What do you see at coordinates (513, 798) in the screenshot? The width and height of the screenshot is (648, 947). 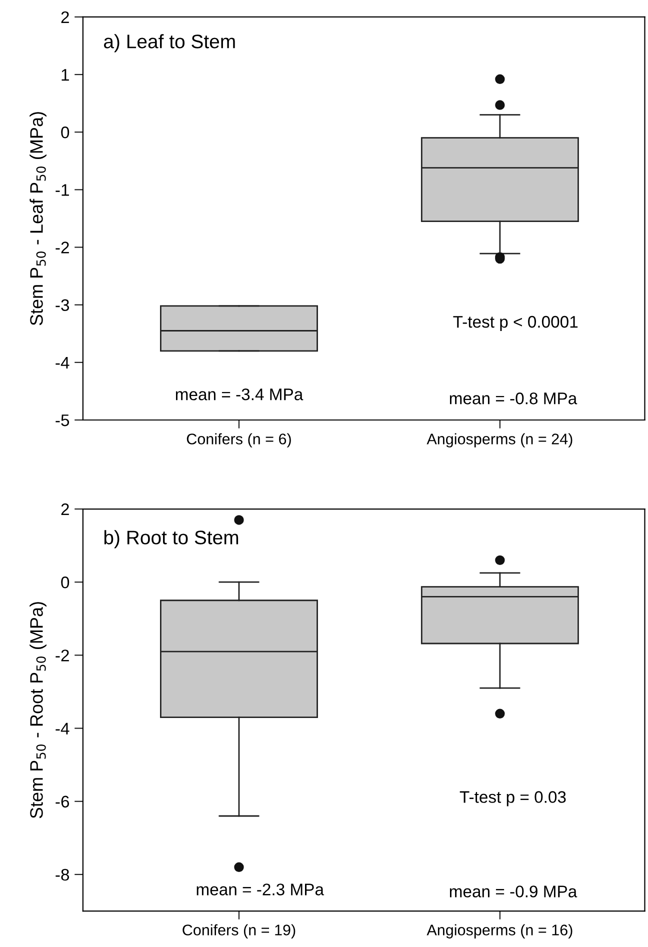 I see `annotation: T-test p = 0.03` at bounding box center [513, 798].